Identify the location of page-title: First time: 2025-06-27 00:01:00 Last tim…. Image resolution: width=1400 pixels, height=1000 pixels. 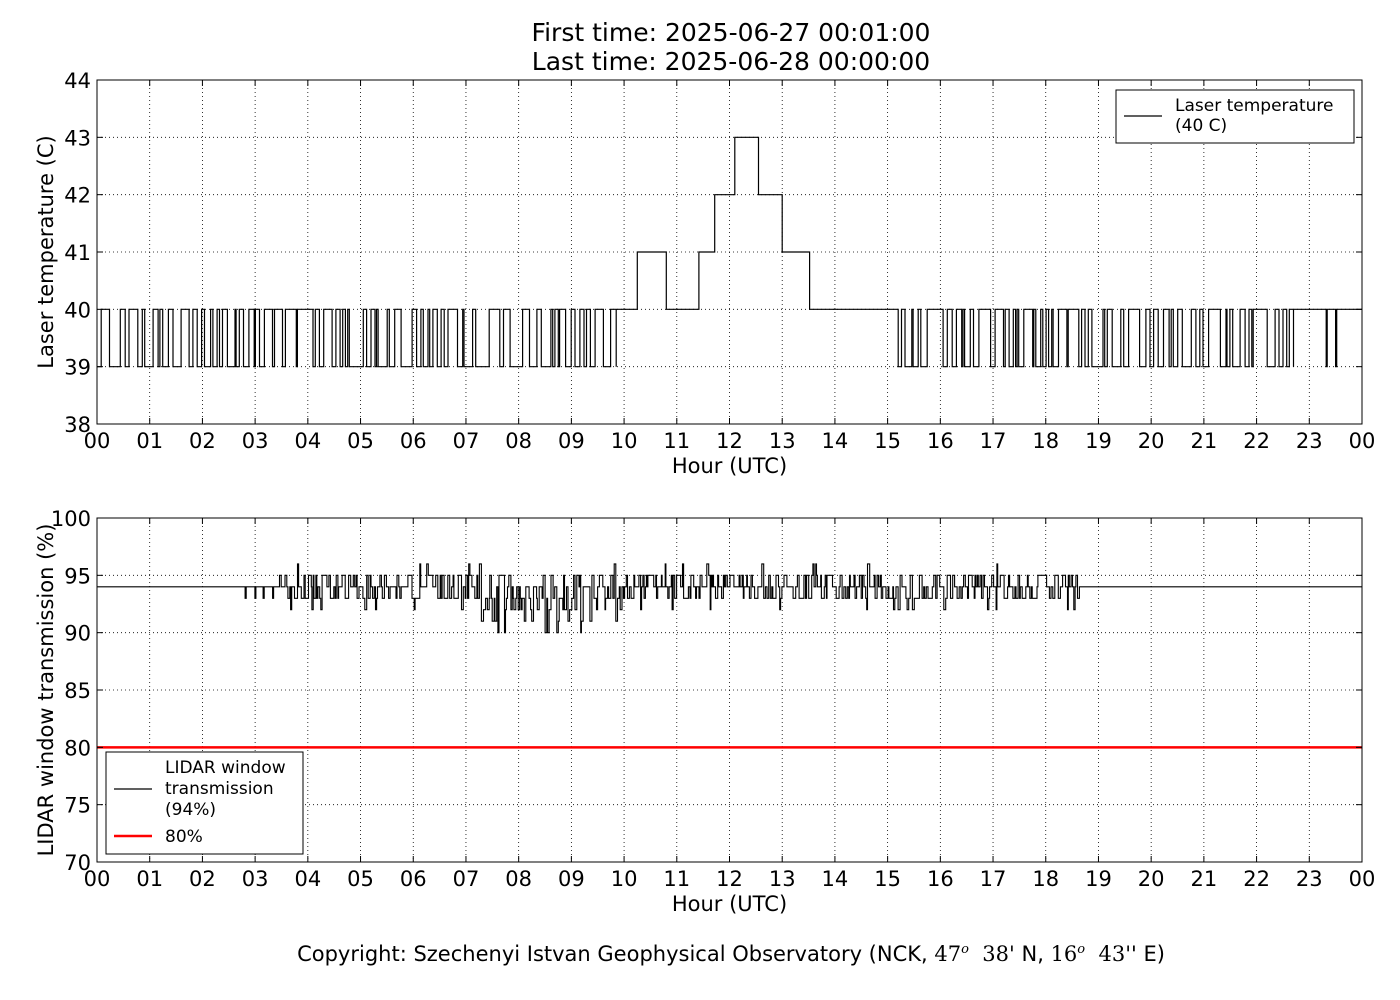
(700, 47).